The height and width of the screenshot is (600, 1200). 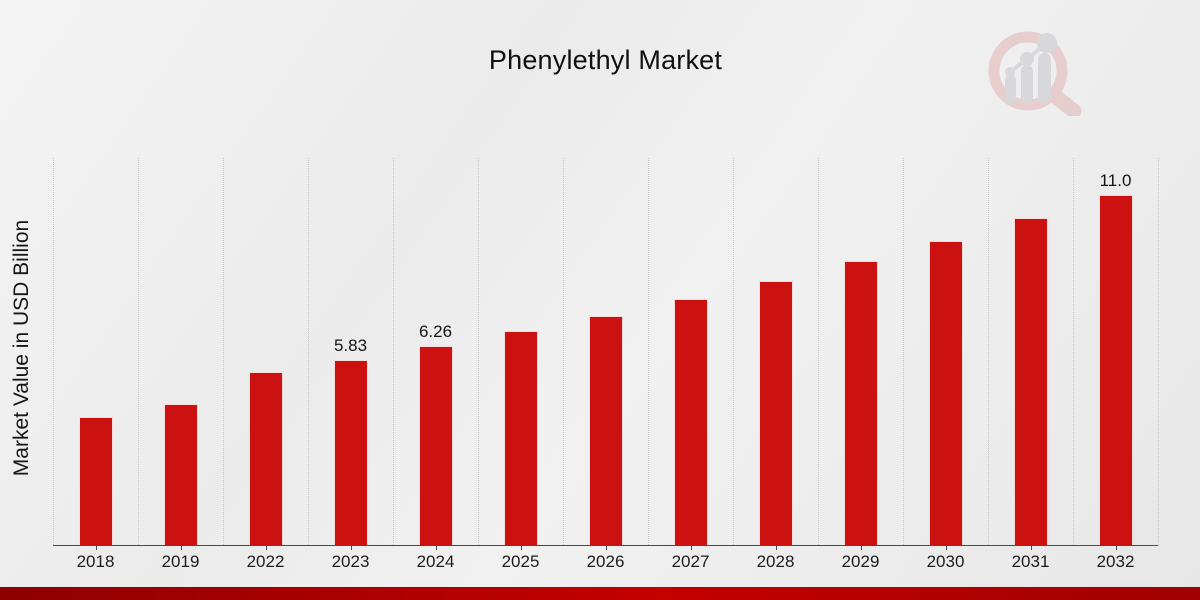 I want to click on category-slot-2029: 2029, so click(x=860, y=364).